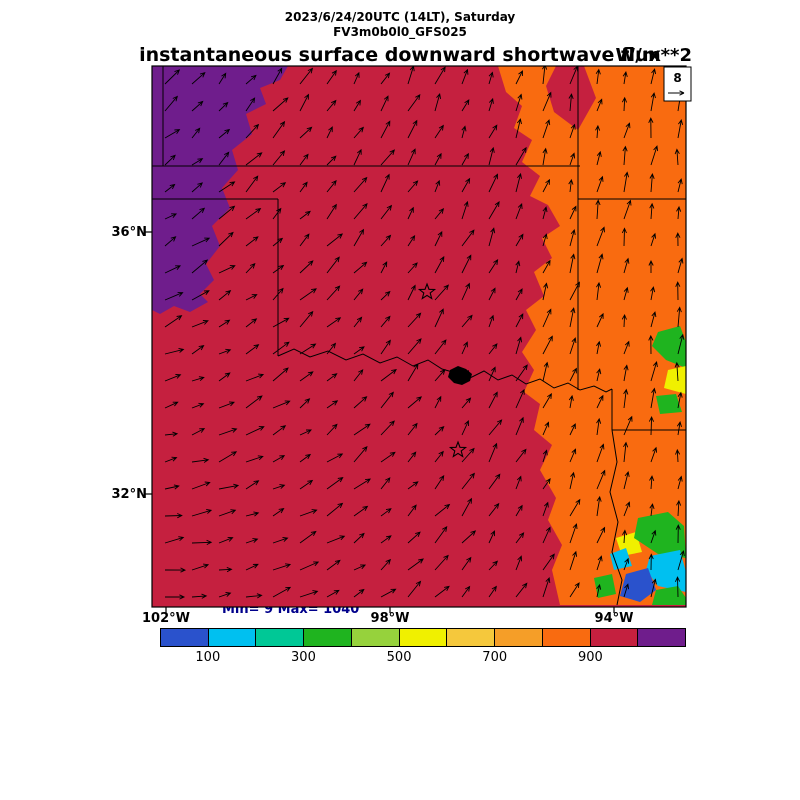 Image resolution: width=800 pixels, height=800 pixels. What do you see at coordinates (129, 494) in the screenshot?
I see `lat-tick-label-32n: 32°N` at bounding box center [129, 494].